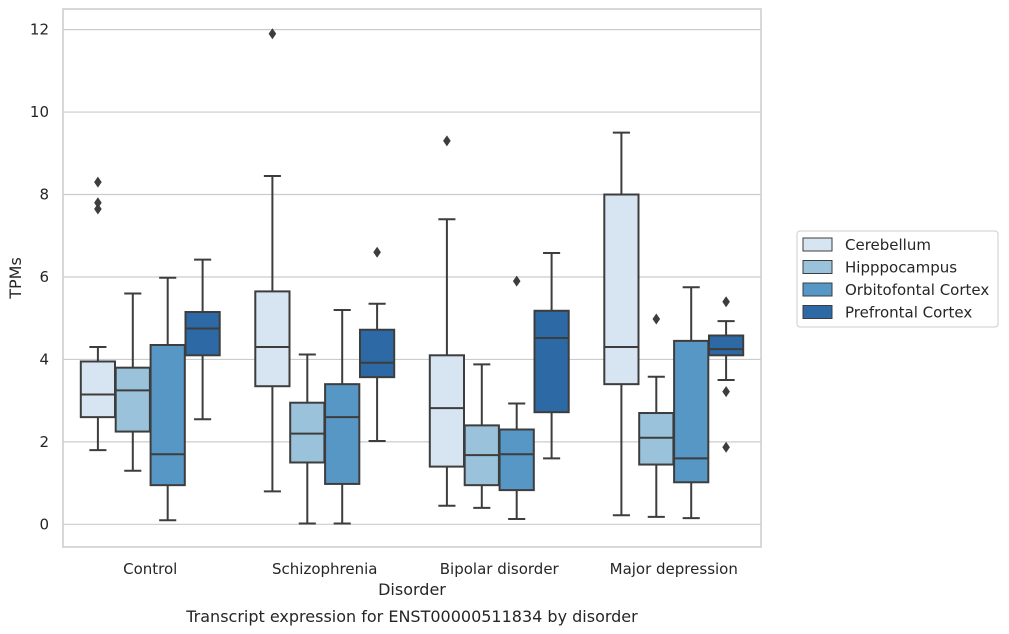 Image resolution: width=1009 pixels, height=634 pixels. What do you see at coordinates (39, 30) in the screenshot?
I see `y-tick-label: 12` at bounding box center [39, 30].